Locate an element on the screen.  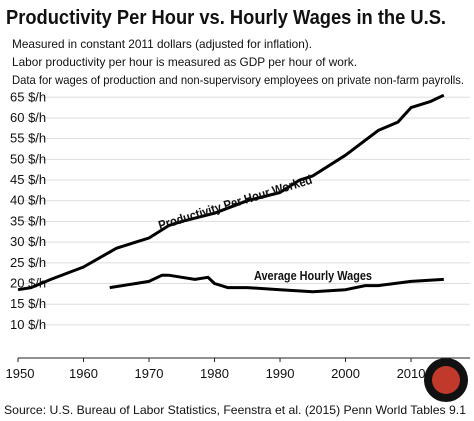
y-tick-label: 20 $/h is located at coordinates (28, 283).